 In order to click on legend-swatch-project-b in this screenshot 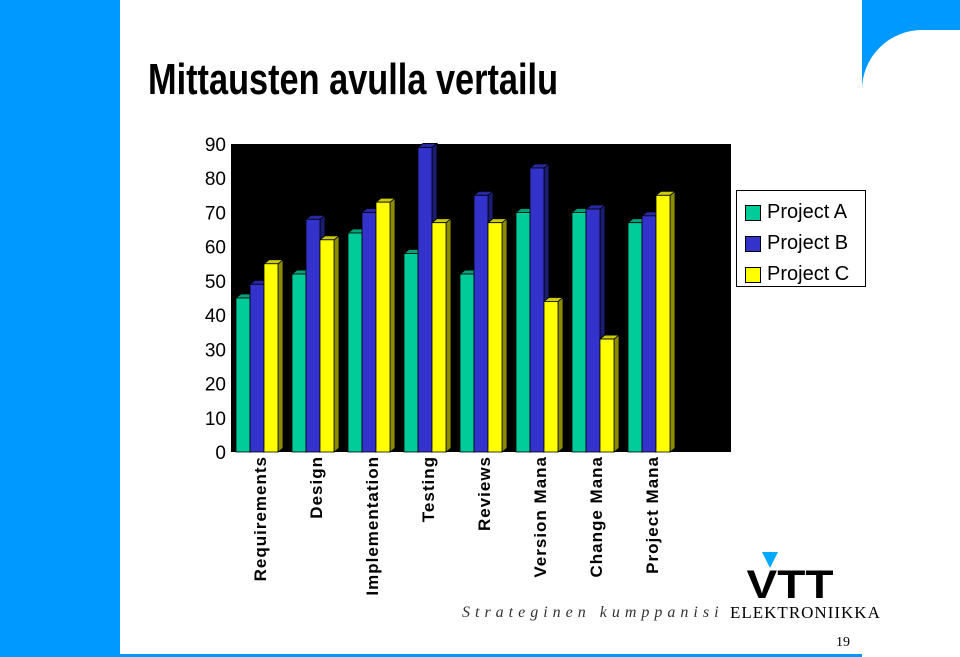, I will do `click(753, 243)`.